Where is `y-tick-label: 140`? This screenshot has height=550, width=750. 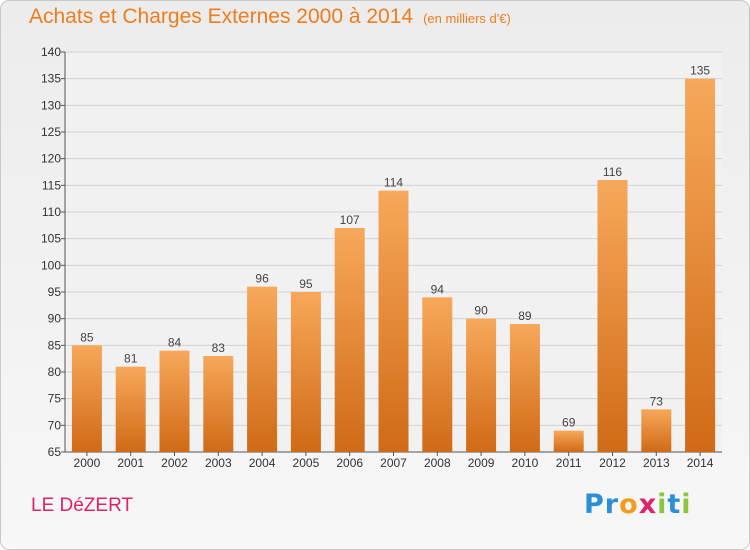 y-tick-label: 140 is located at coordinates (51, 52).